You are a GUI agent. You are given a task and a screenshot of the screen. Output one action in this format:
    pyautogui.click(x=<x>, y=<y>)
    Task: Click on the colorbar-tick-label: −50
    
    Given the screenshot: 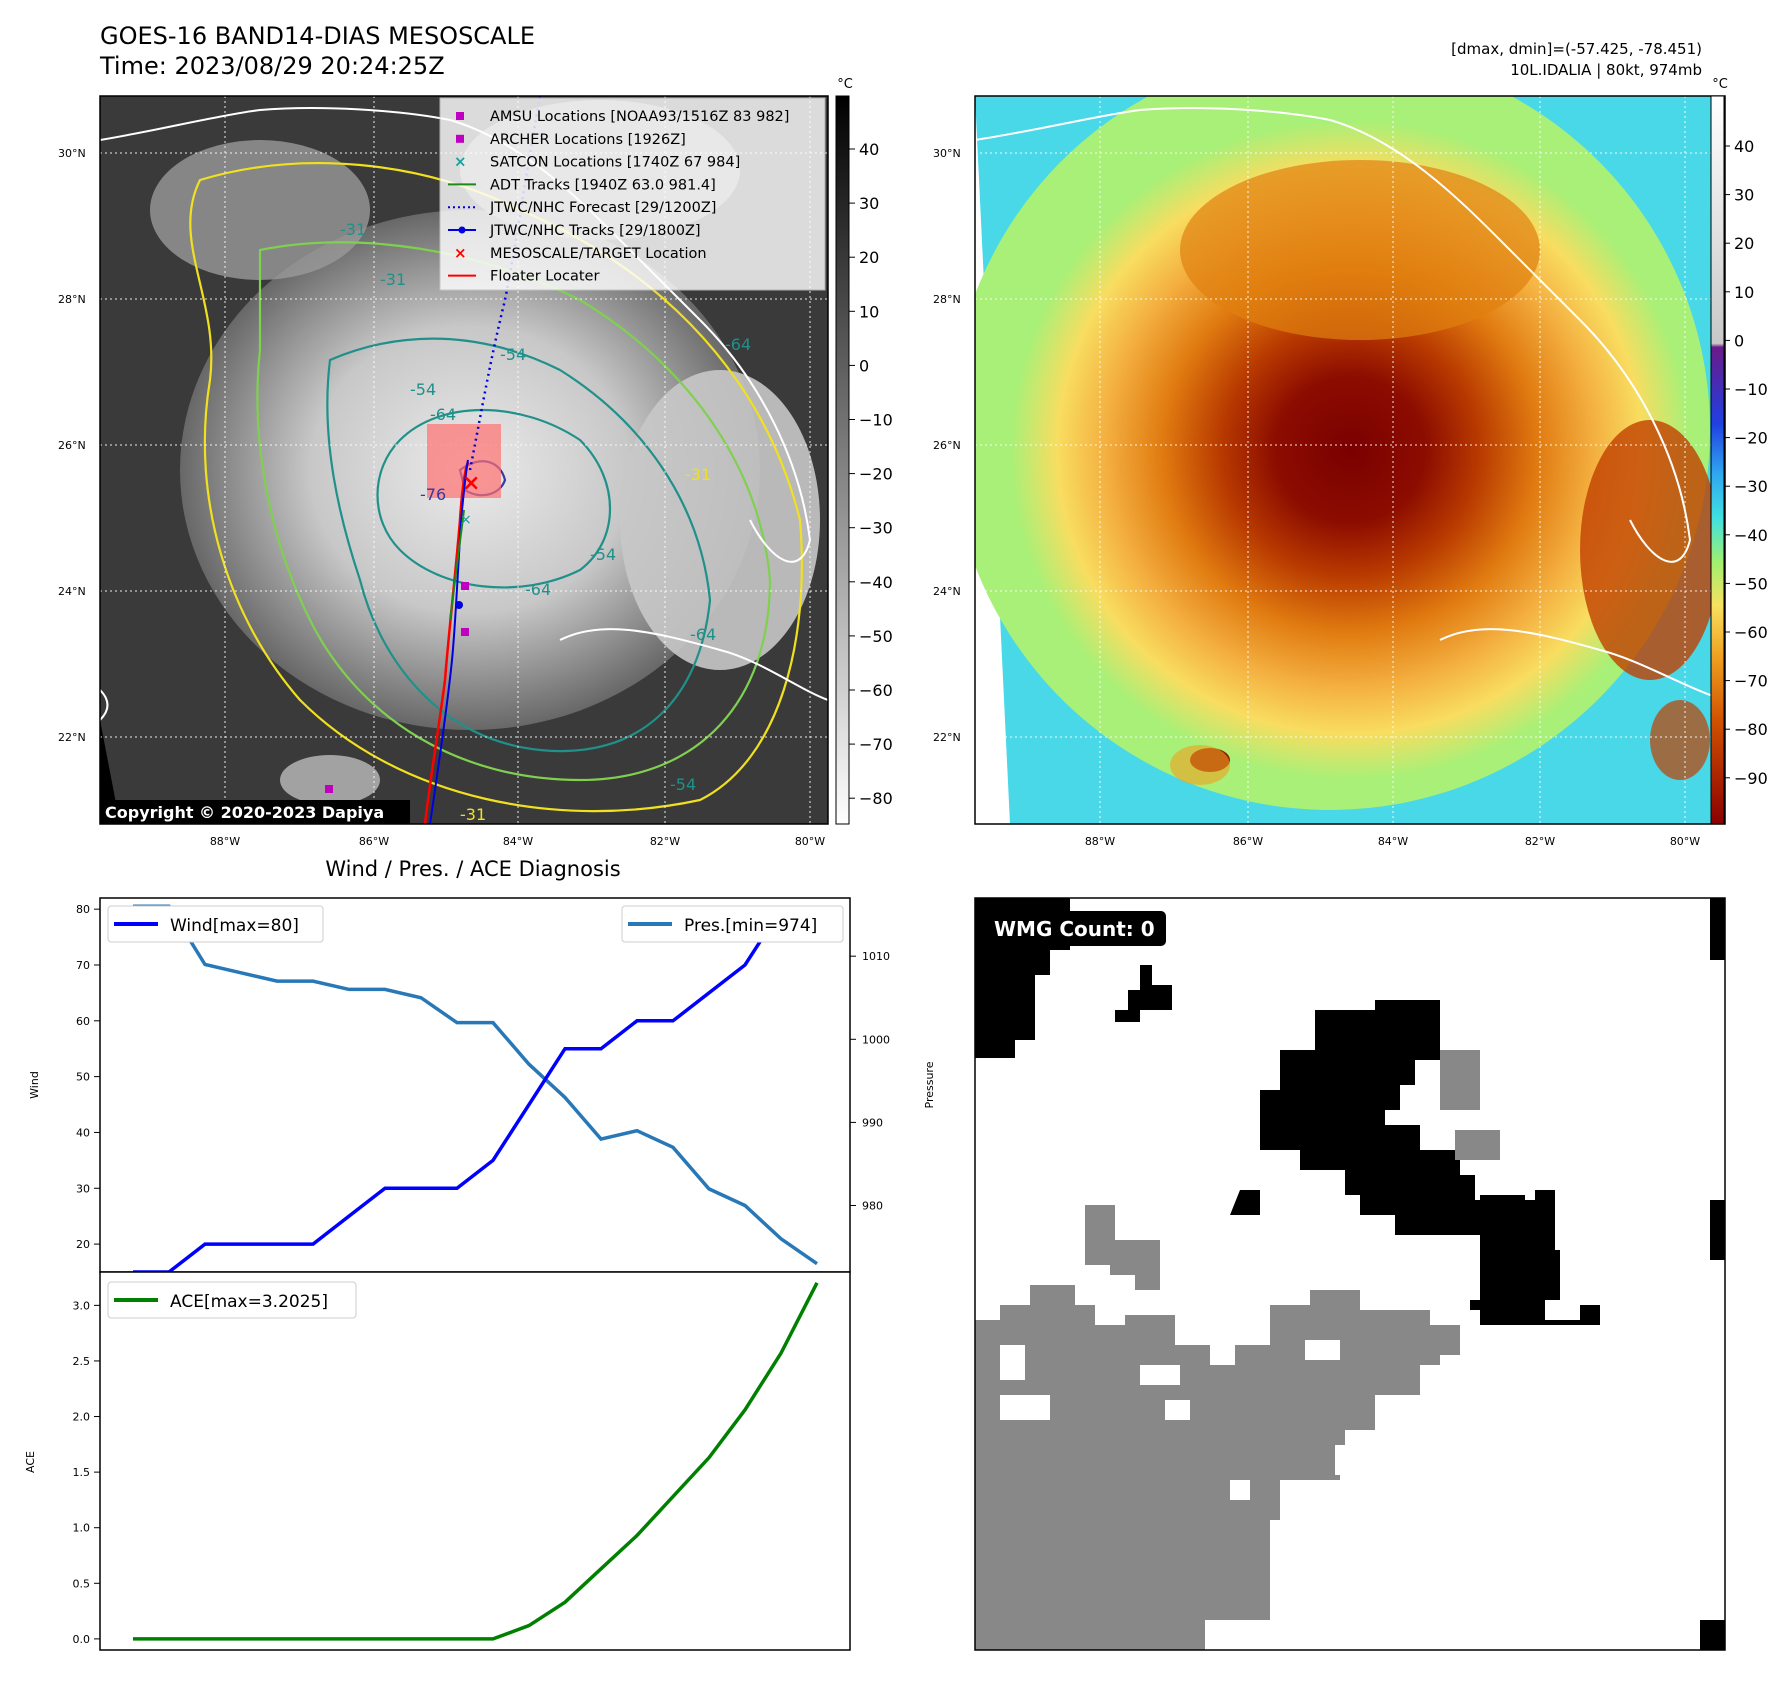 What is the action you would take?
    pyautogui.click(x=876, y=636)
    